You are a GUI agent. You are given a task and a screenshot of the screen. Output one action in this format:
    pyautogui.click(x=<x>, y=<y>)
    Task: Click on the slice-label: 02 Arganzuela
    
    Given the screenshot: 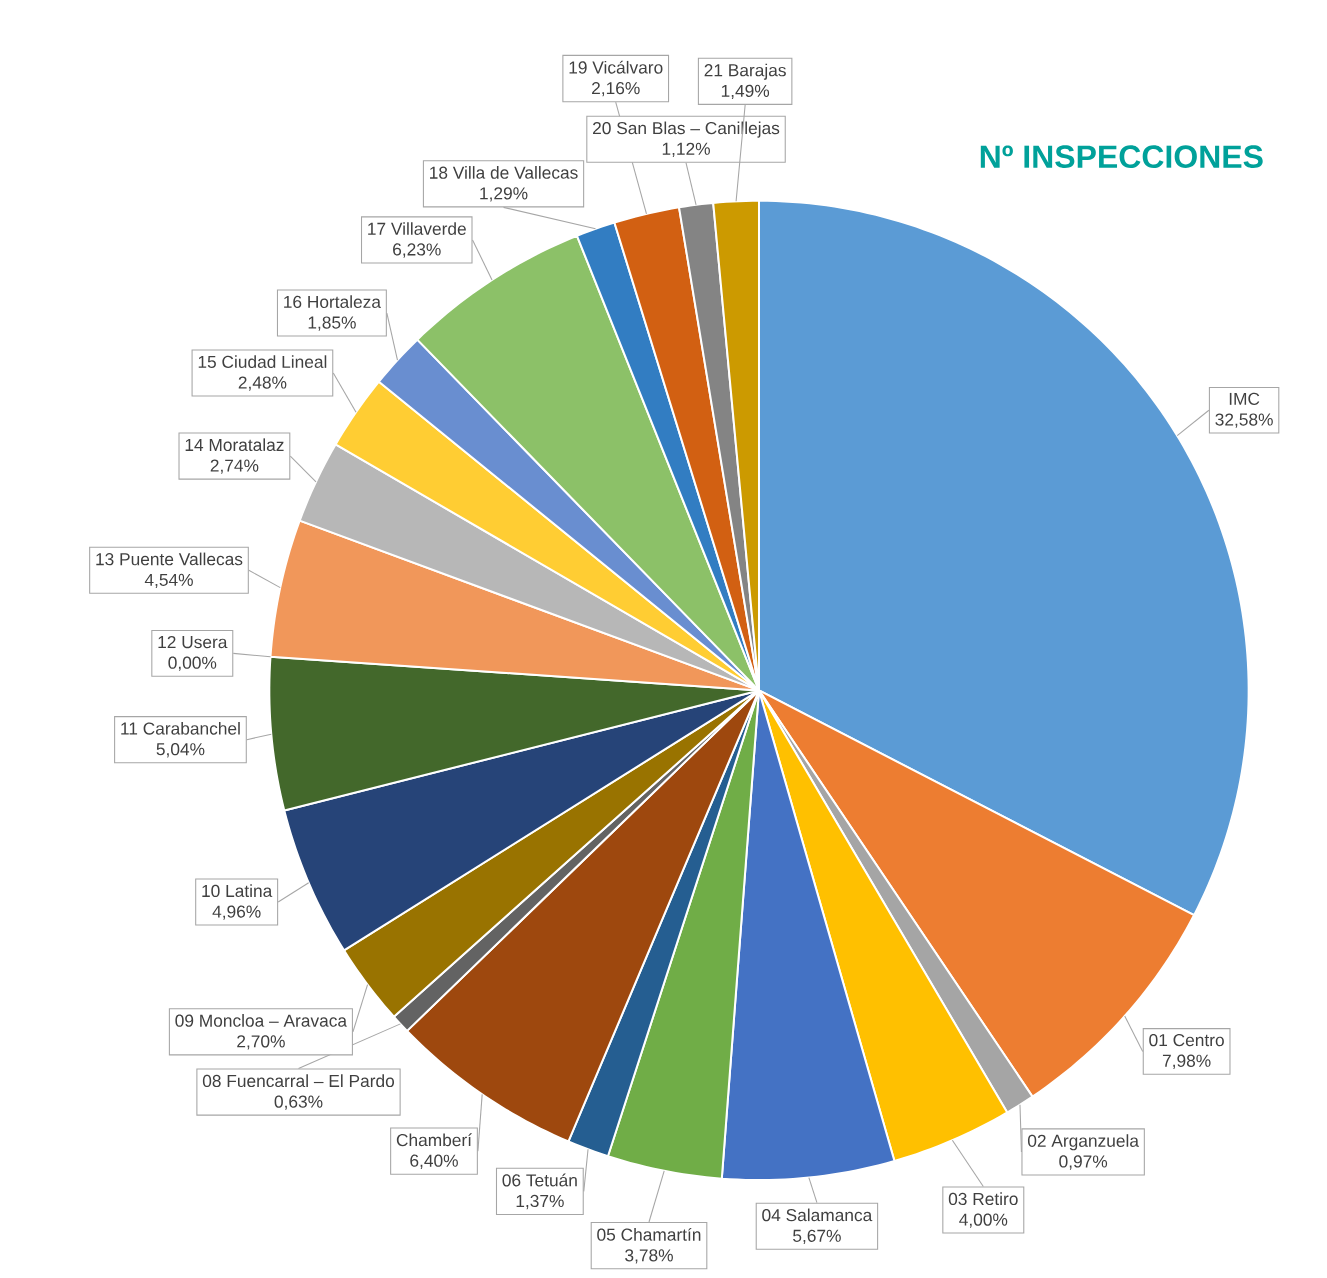 What is the action you would take?
    pyautogui.click(x=1083, y=1142)
    